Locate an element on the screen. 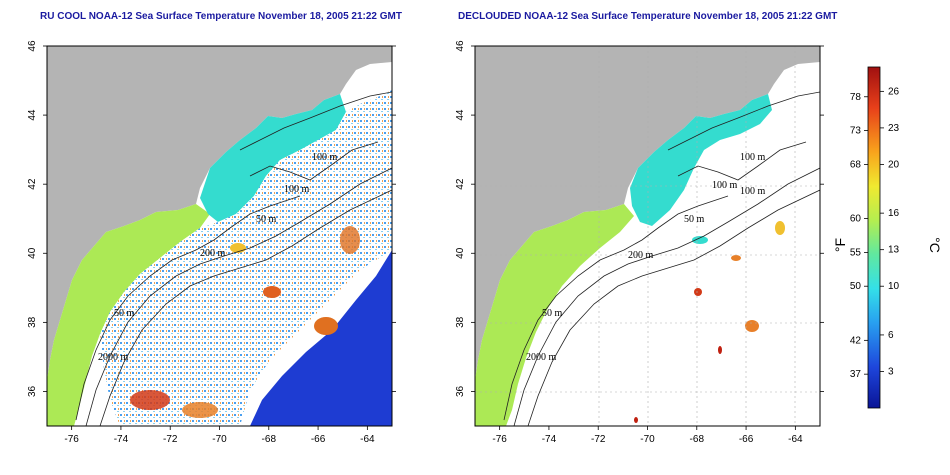 This screenshot has width=950, height=475. colorbar-f-label: 60 is located at coordinates (856, 219).